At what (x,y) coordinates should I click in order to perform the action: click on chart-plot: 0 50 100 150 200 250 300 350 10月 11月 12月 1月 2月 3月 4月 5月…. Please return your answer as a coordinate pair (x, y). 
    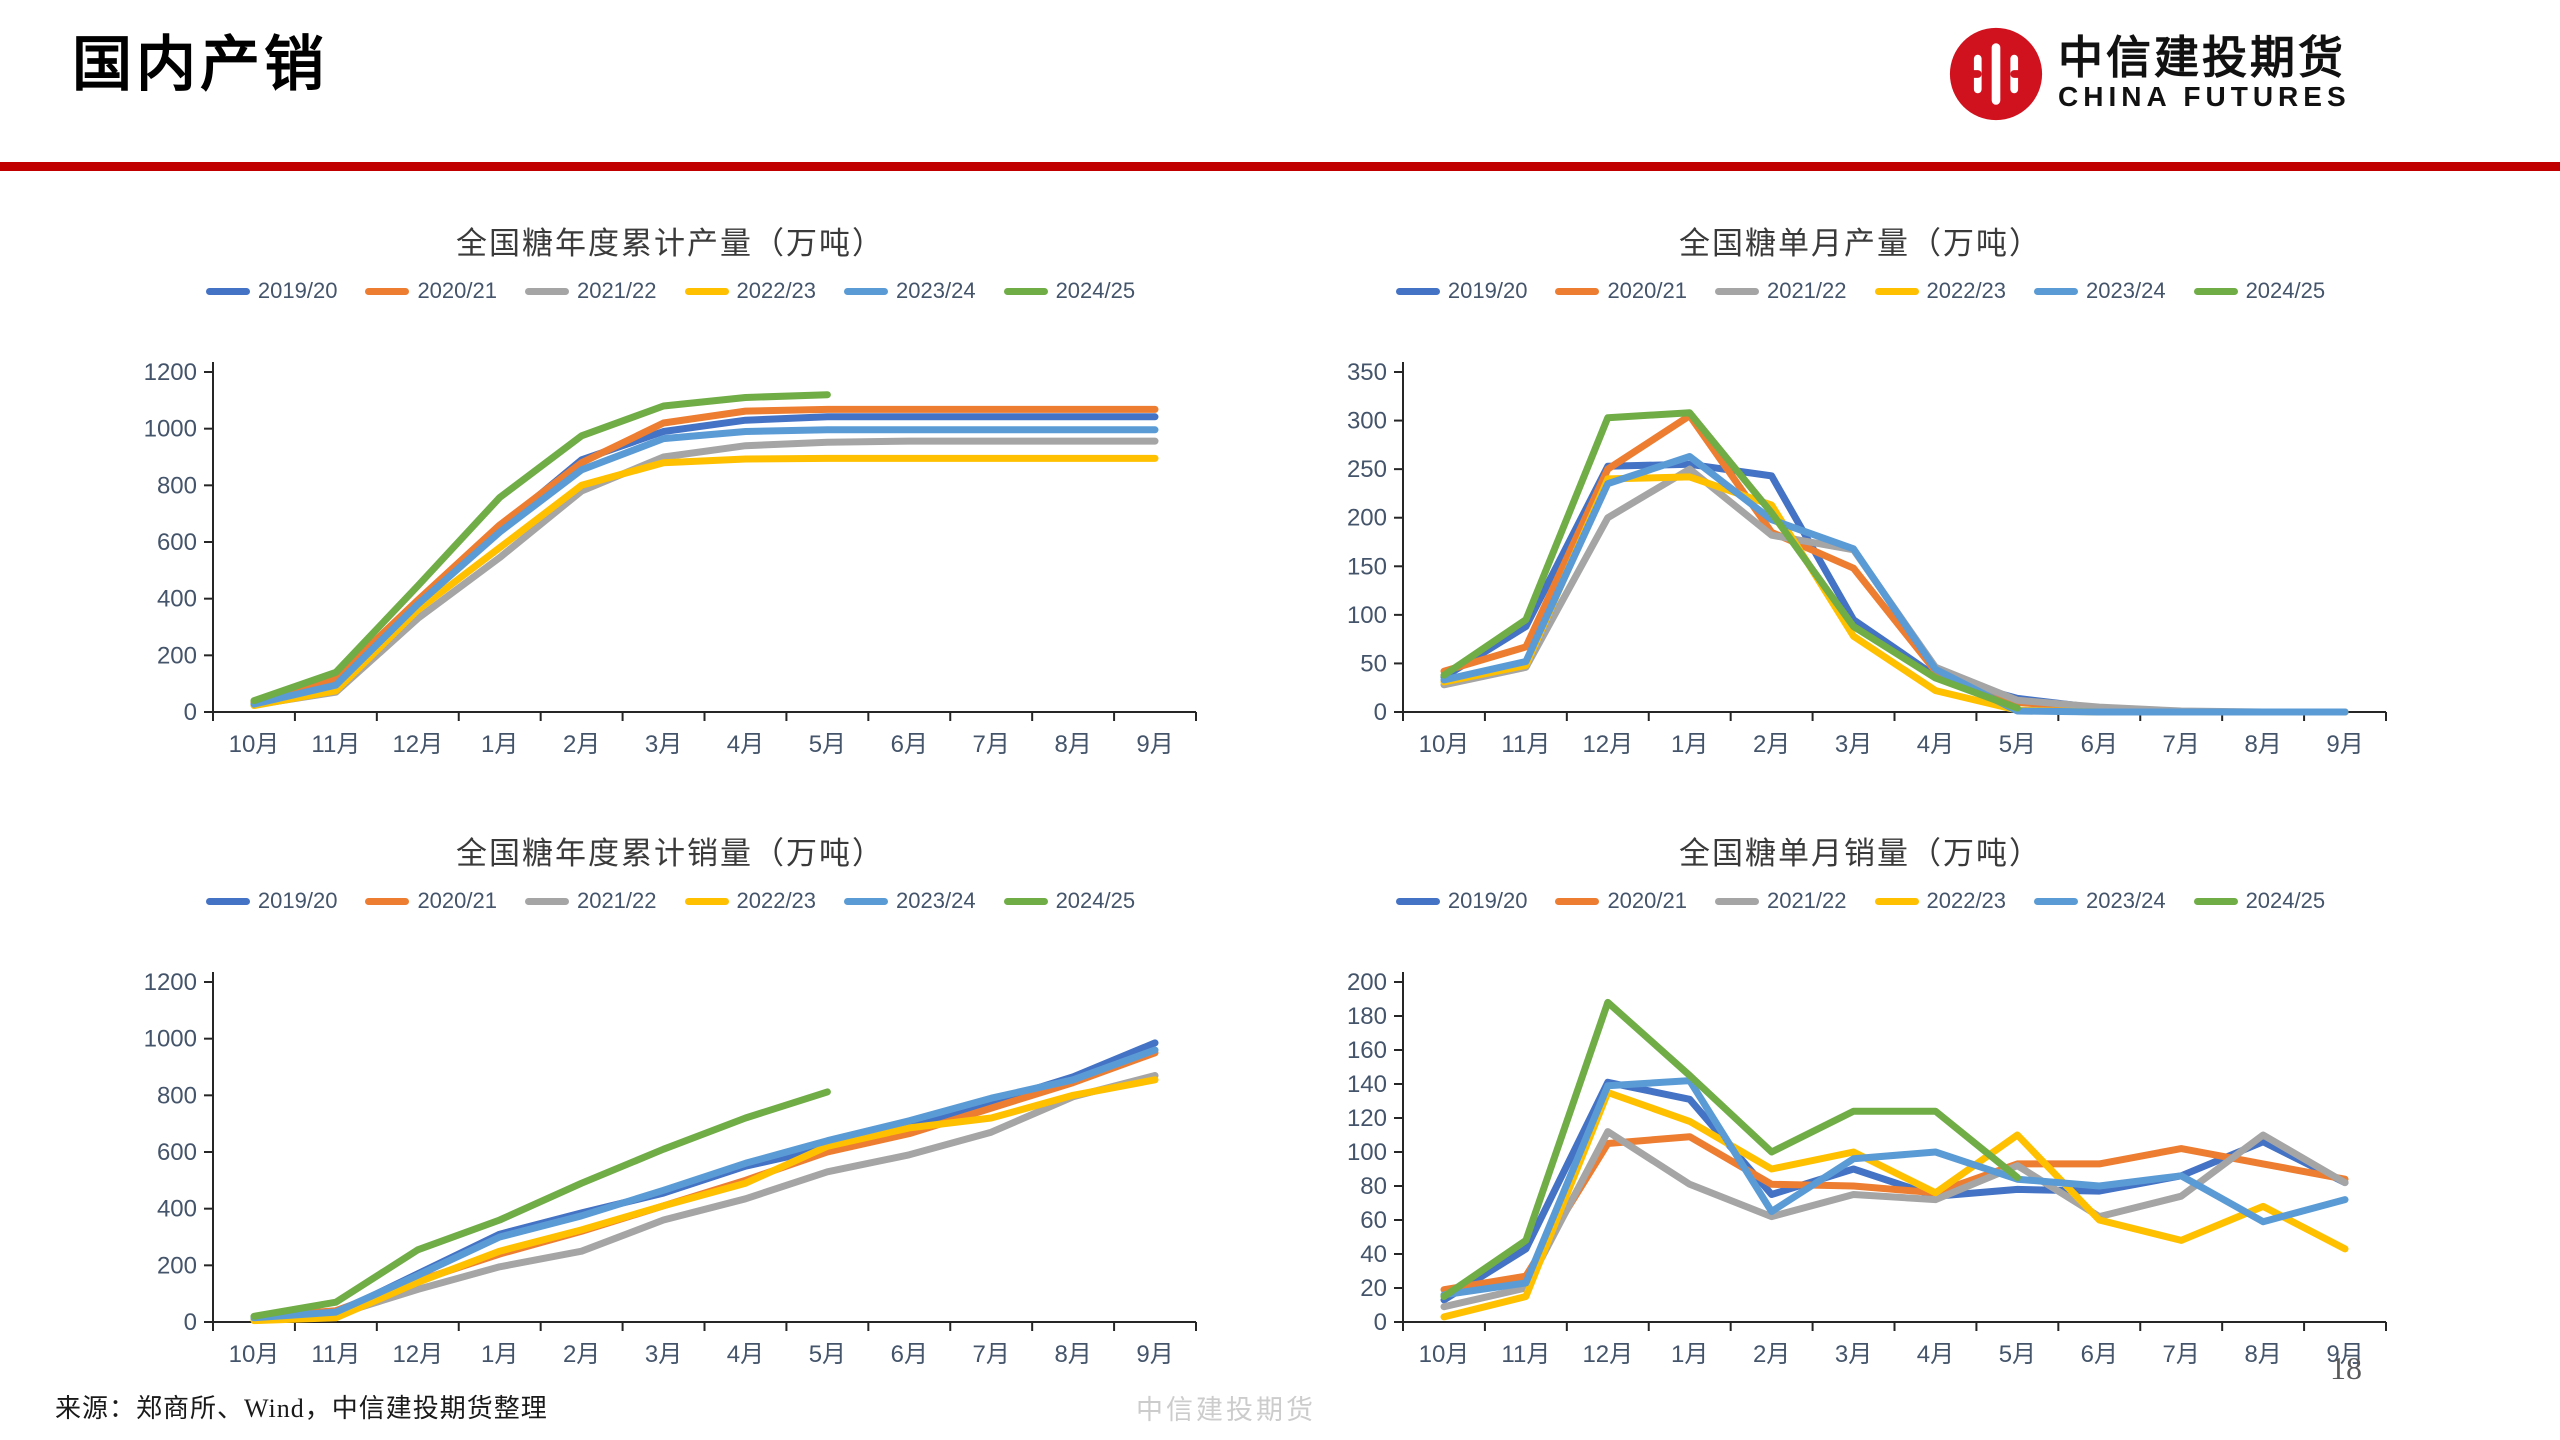
    Looking at the image, I should click on (1867, 558).